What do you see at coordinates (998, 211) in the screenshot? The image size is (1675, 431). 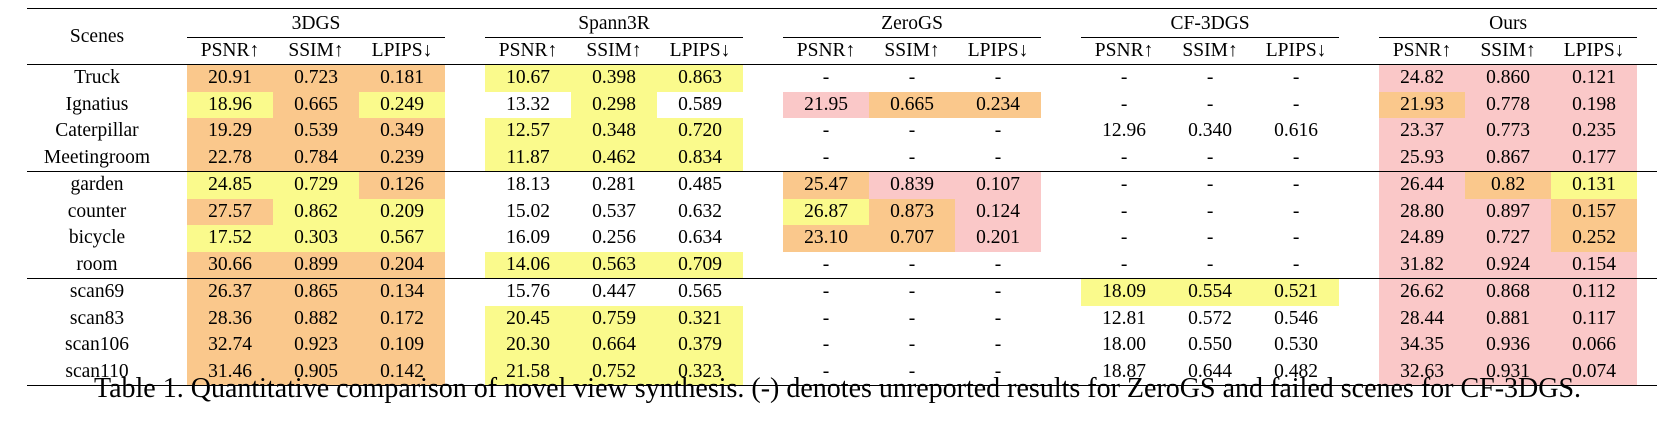 I see `cell-zerogs-lpips: 0.124` at bounding box center [998, 211].